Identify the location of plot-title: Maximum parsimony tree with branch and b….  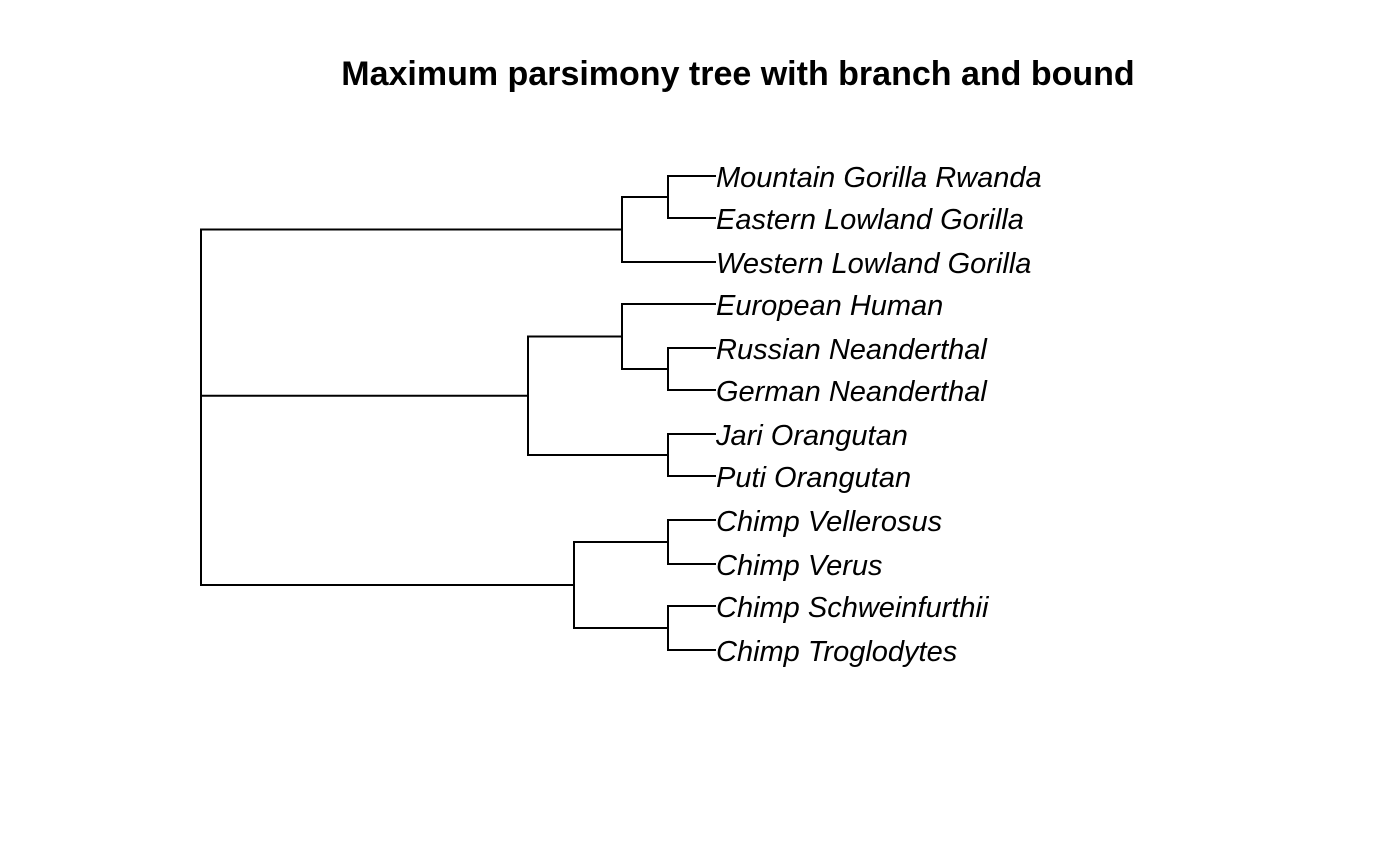
(738, 74).